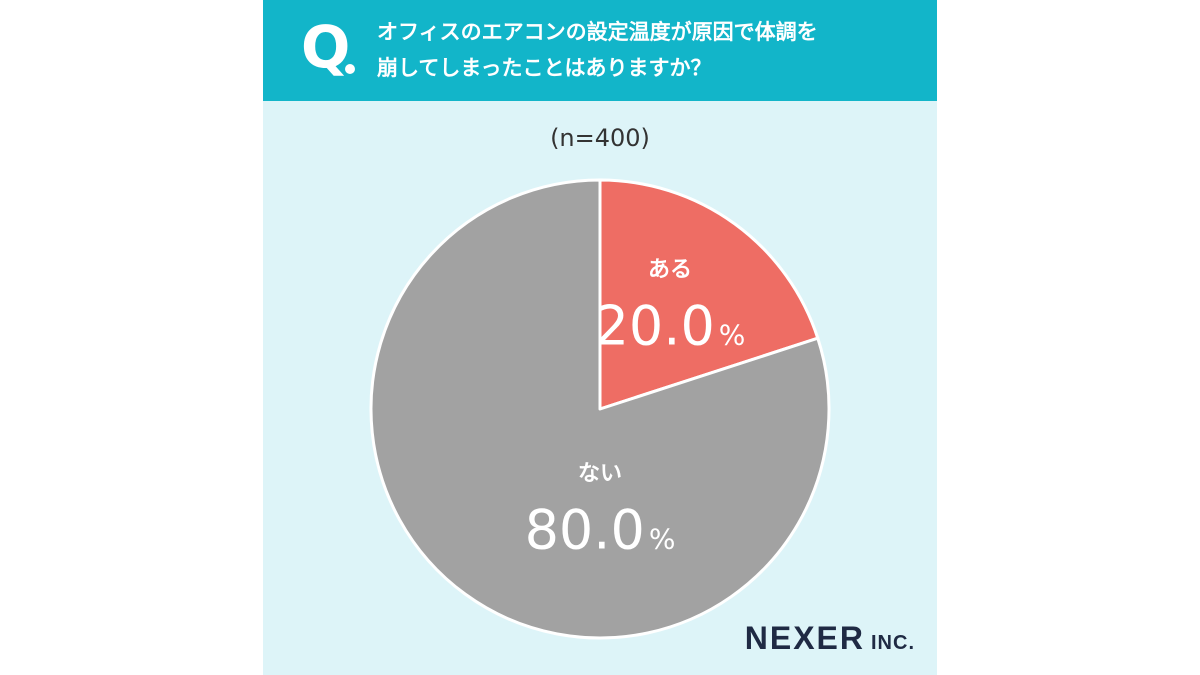  I want to click on slice-category-label: ない, so click(600, 473).